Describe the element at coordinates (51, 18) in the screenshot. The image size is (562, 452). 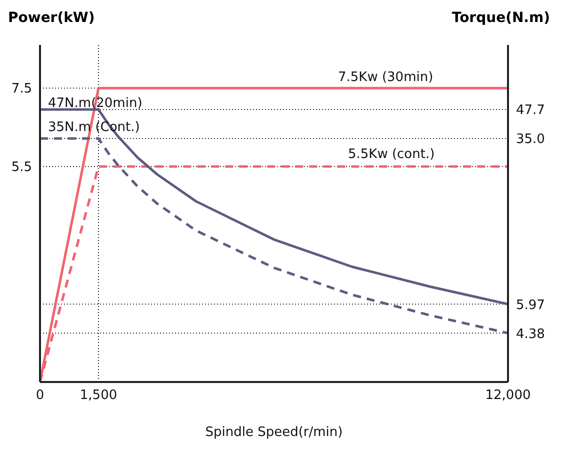
I see `y-axis-title: Power(kW)` at that location.